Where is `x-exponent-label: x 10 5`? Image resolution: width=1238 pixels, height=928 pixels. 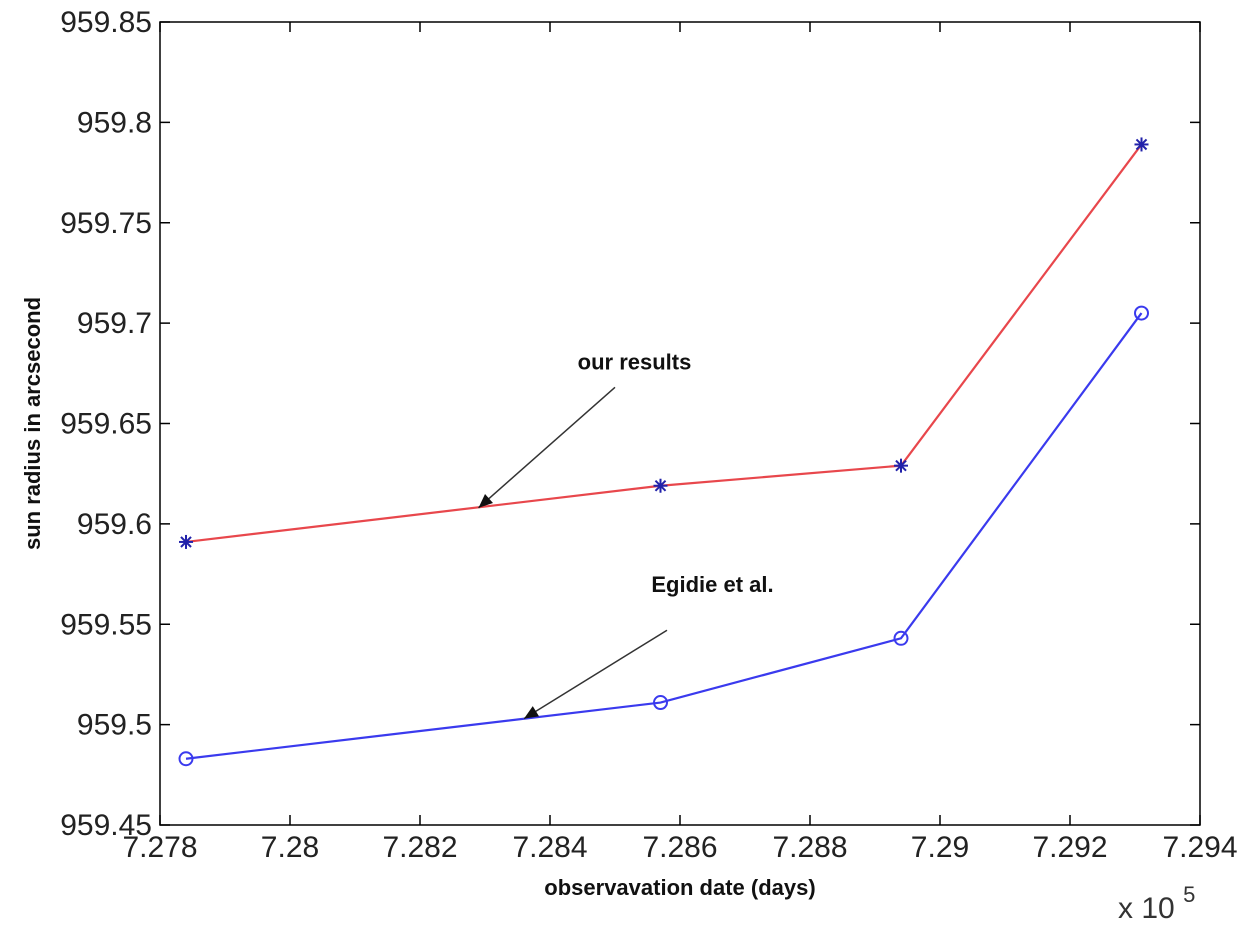
x-exponent-label: x 10 5 is located at coordinates (1156, 903).